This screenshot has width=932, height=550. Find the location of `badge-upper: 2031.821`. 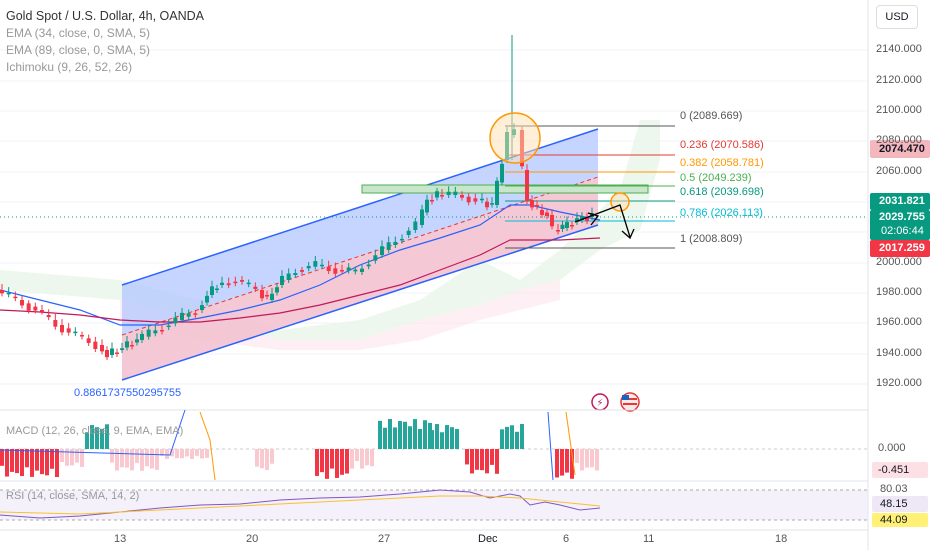

badge-upper: 2031.821 is located at coordinates (902, 201).